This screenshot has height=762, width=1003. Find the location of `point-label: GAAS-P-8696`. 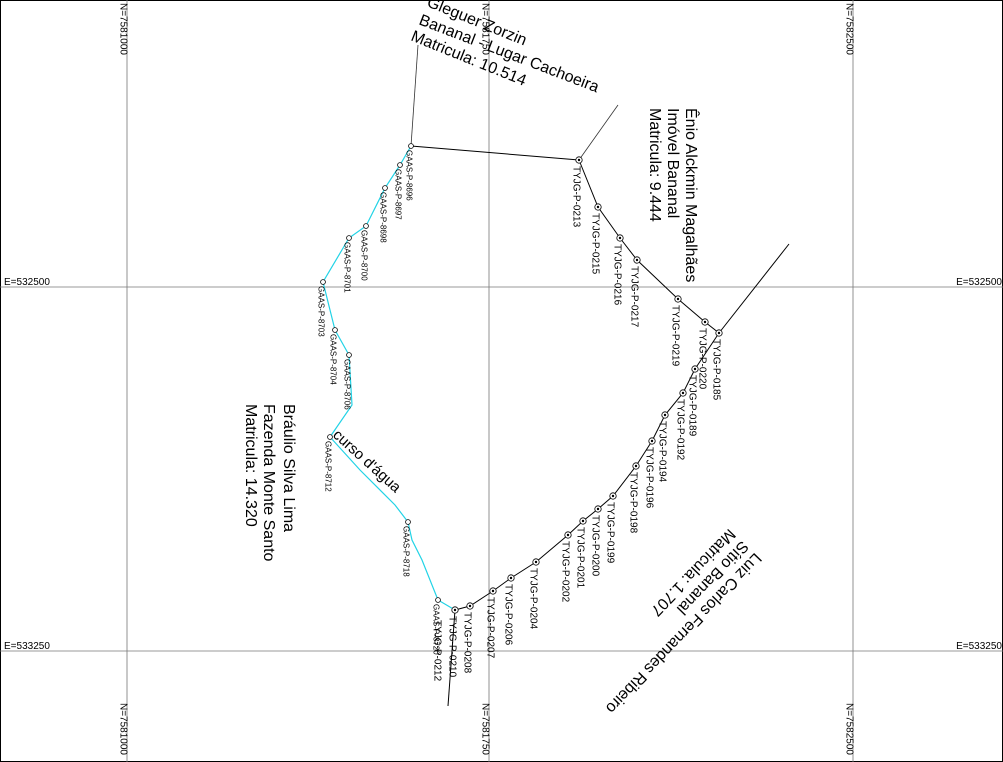

point-label: GAAS-P-8696 is located at coordinates (408, 175).